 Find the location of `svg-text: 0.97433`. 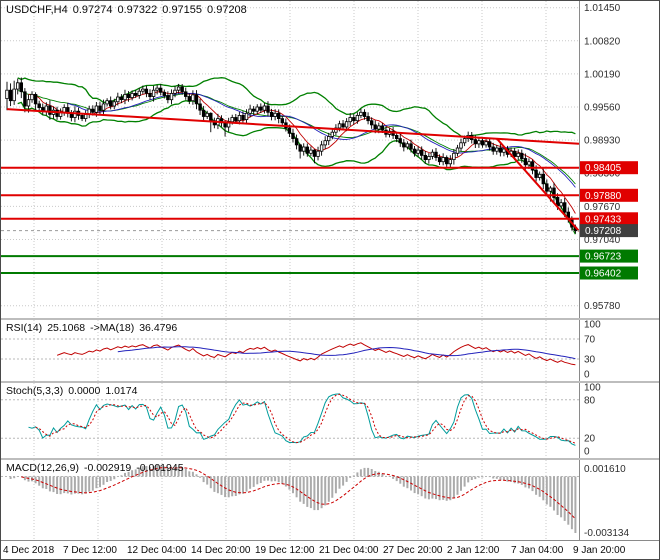

svg-text: 0.97433 is located at coordinates (603, 219).